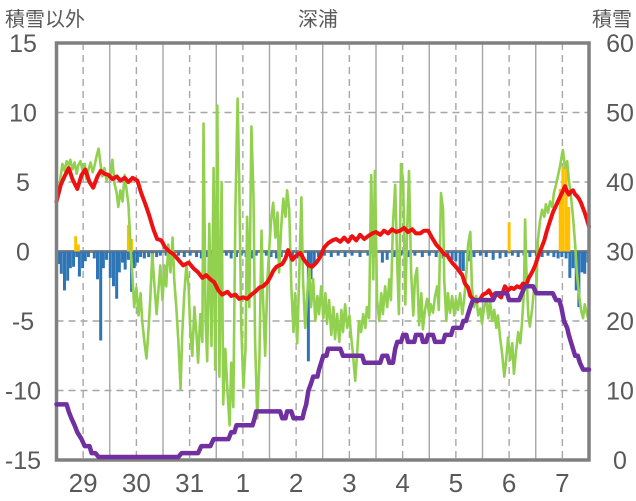 This screenshot has height=501, width=636. Describe the element at coordinates (296, 483) in the screenshot. I see `x-axis-tick-label: 2` at that location.